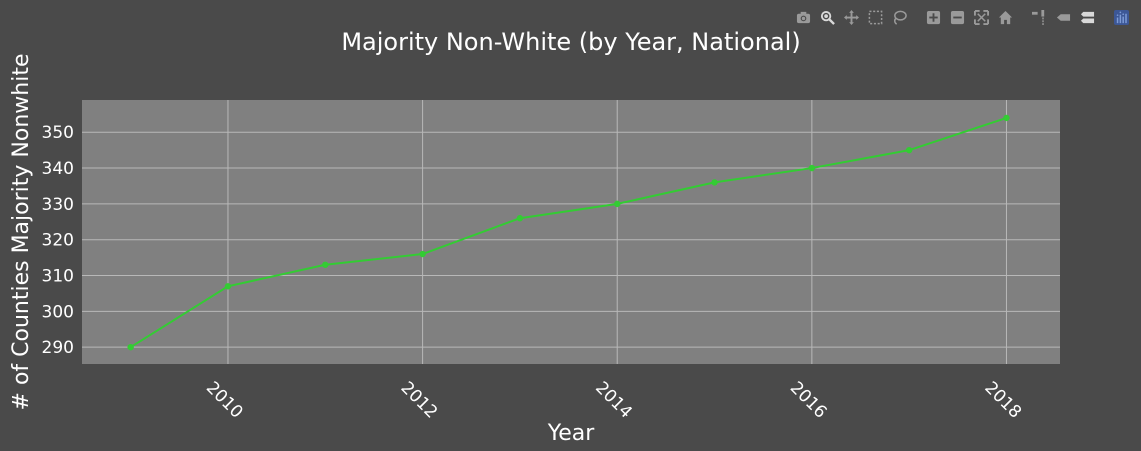  I want to click on pan-button, so click(851, 17).